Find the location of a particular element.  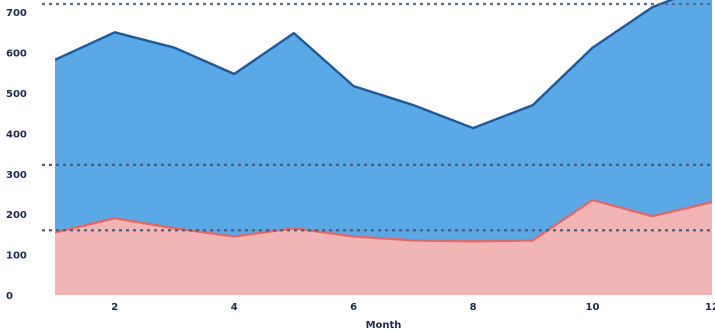

x-tick-label: 6 is located at coordinates (353, 307).